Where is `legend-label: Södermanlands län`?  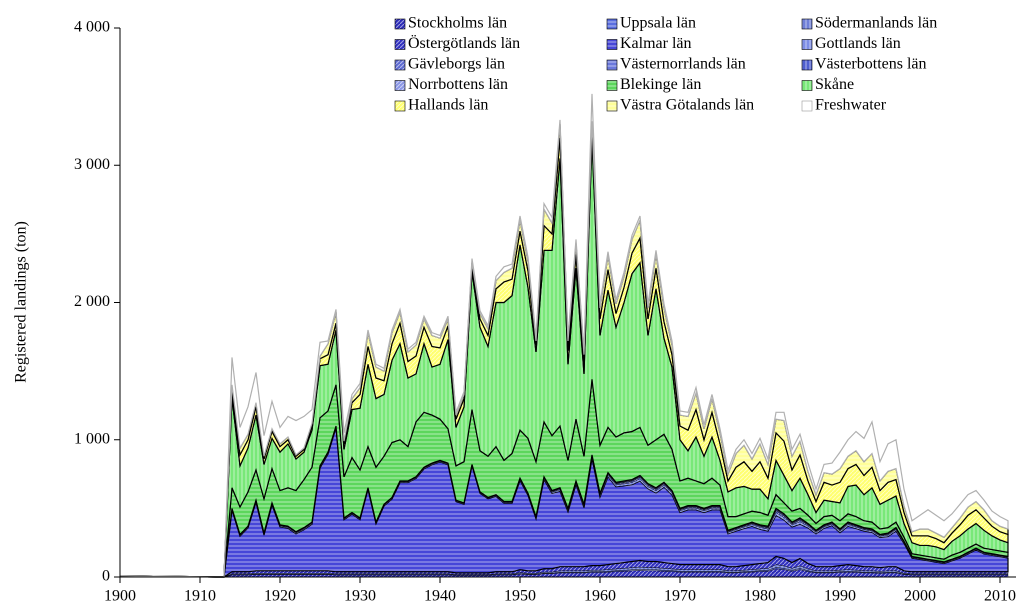
legend-label: Södermanlands län is located at coordinates (876, 23).